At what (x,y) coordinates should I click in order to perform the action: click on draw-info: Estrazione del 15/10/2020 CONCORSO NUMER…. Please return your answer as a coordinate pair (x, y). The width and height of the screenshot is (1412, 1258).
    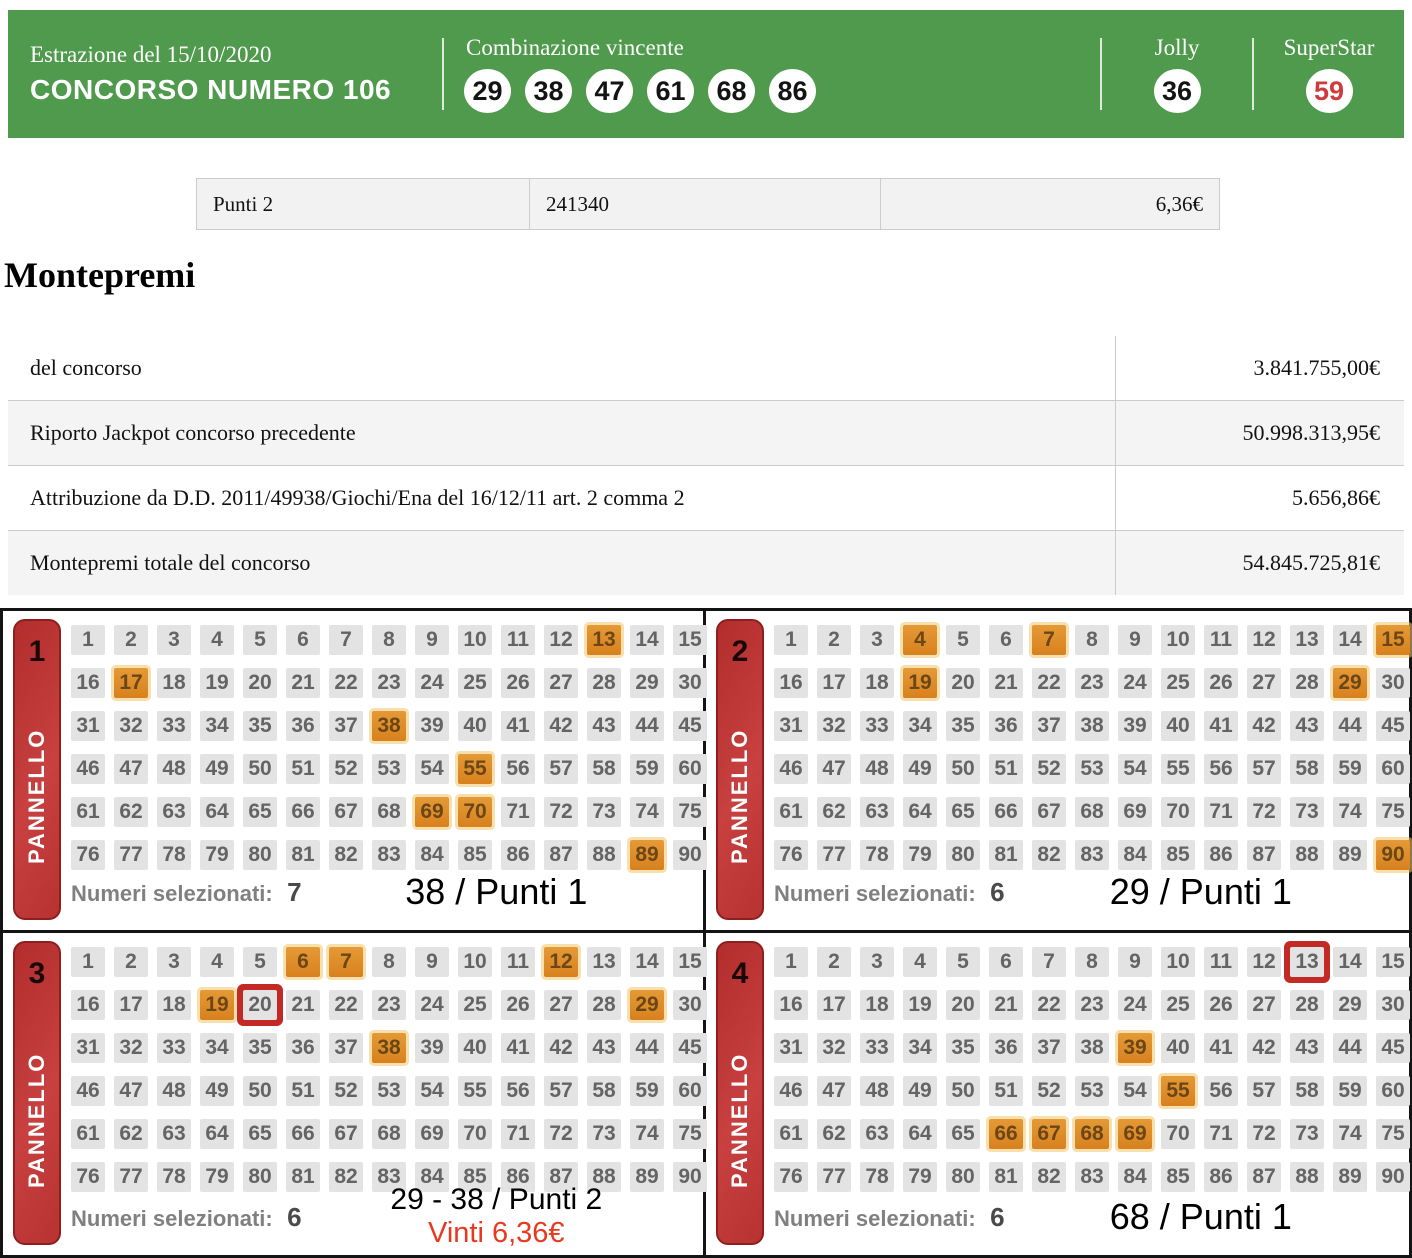
    Looking at the image, I should click on (225, 74).